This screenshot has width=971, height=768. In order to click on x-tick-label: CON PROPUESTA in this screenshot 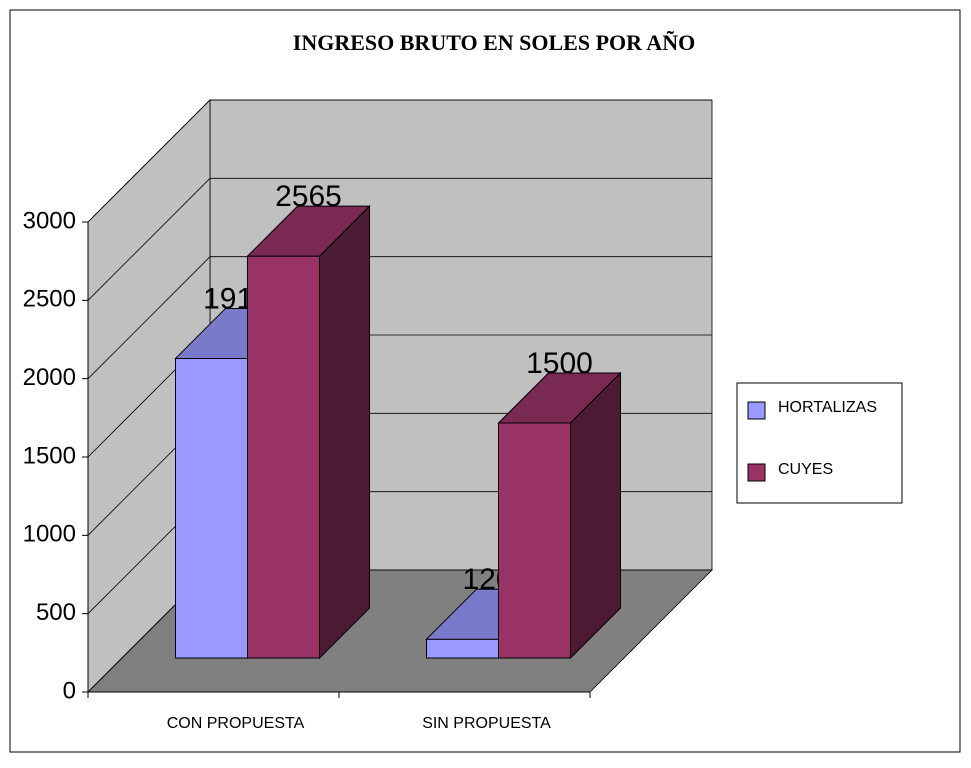, I will do `click(236, 723)`.